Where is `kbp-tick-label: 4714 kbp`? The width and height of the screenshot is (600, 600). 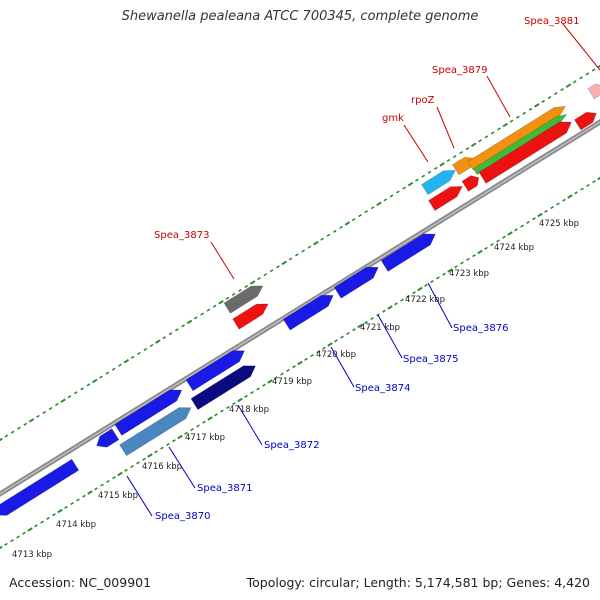
kbp-tick-label: 4714 kbp is located at coordinates (76, 525).